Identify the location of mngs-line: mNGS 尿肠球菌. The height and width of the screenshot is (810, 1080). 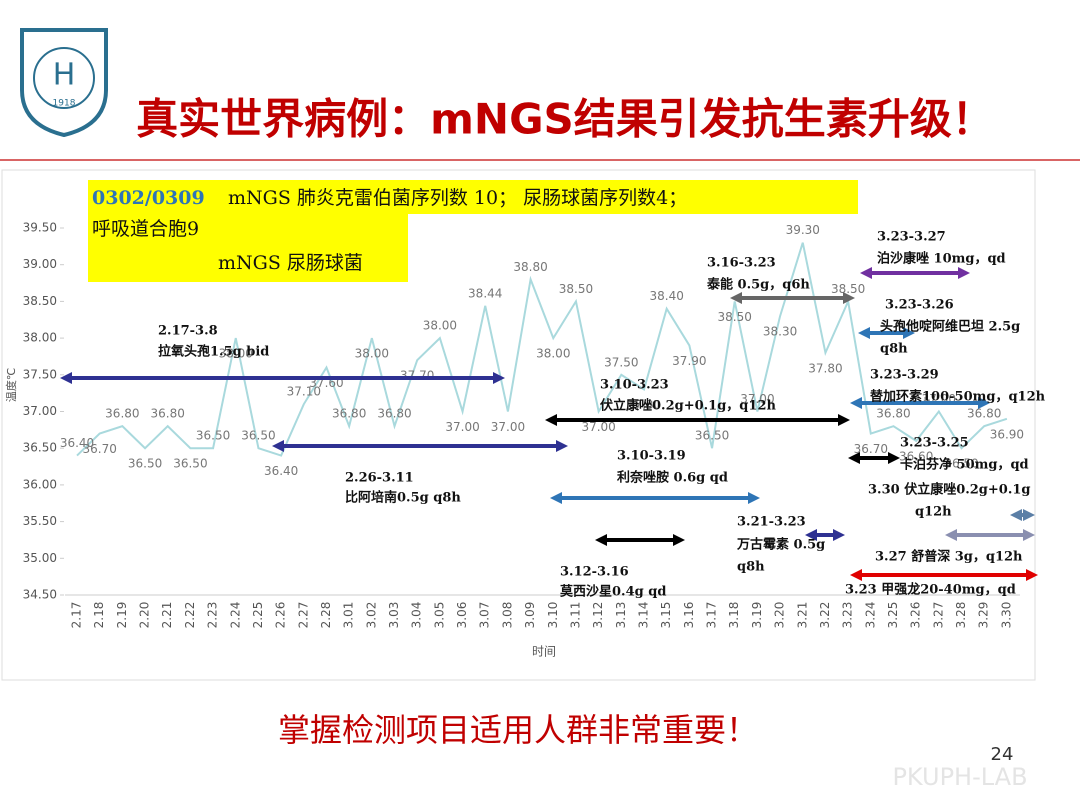
(290, 263).